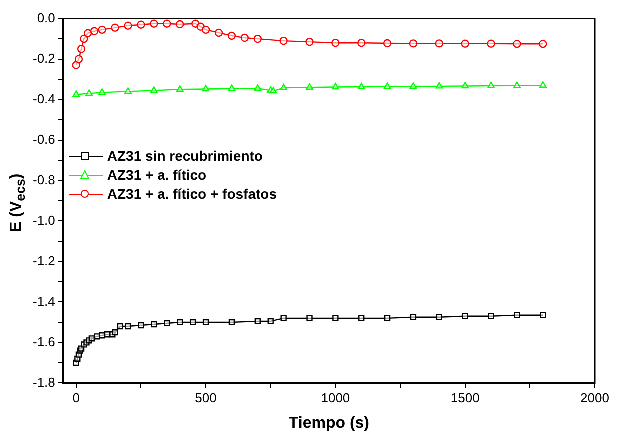 This screenshot has height=445, width=623. I want to click on y-tick-label: -0.4, so click(44, 98).